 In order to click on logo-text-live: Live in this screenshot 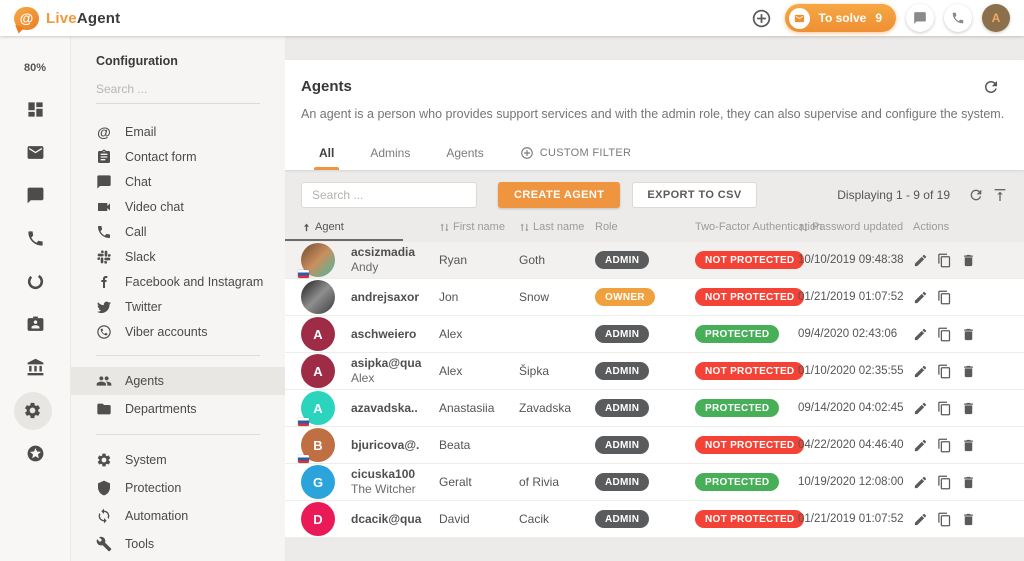, I will do `click(61, 18)`.